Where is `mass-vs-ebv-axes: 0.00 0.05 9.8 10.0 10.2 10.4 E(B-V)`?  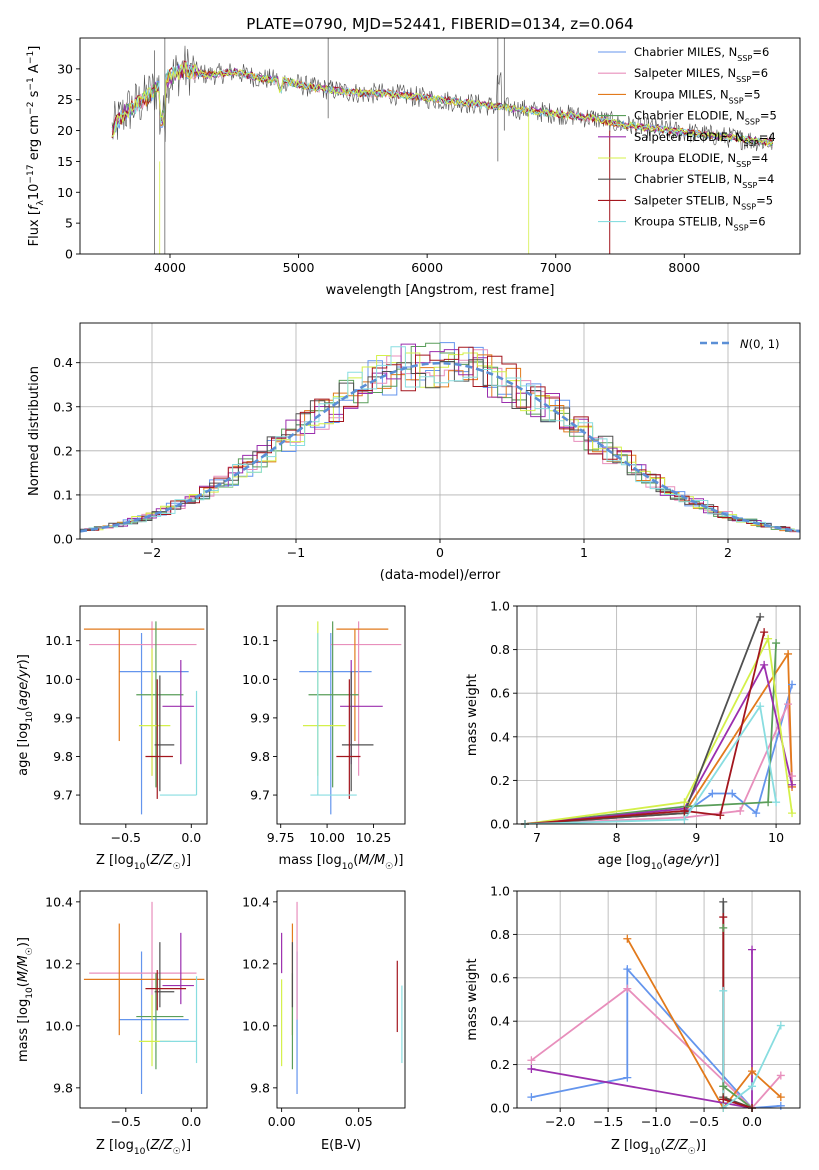
mass-vs-ebv-axes: 0.00 0.05 9.8 10.0 10.2 10.4 E(B-V) is located at coordinates (324, 1021).